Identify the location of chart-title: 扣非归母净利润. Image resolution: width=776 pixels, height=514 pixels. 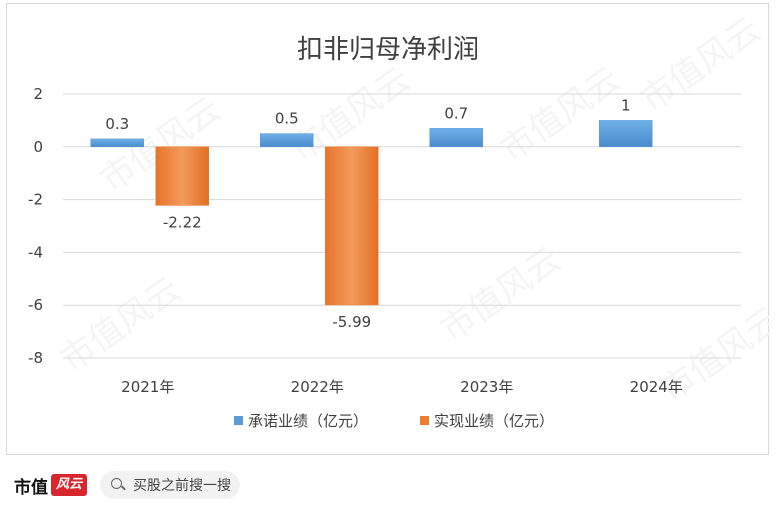
(388, 50).